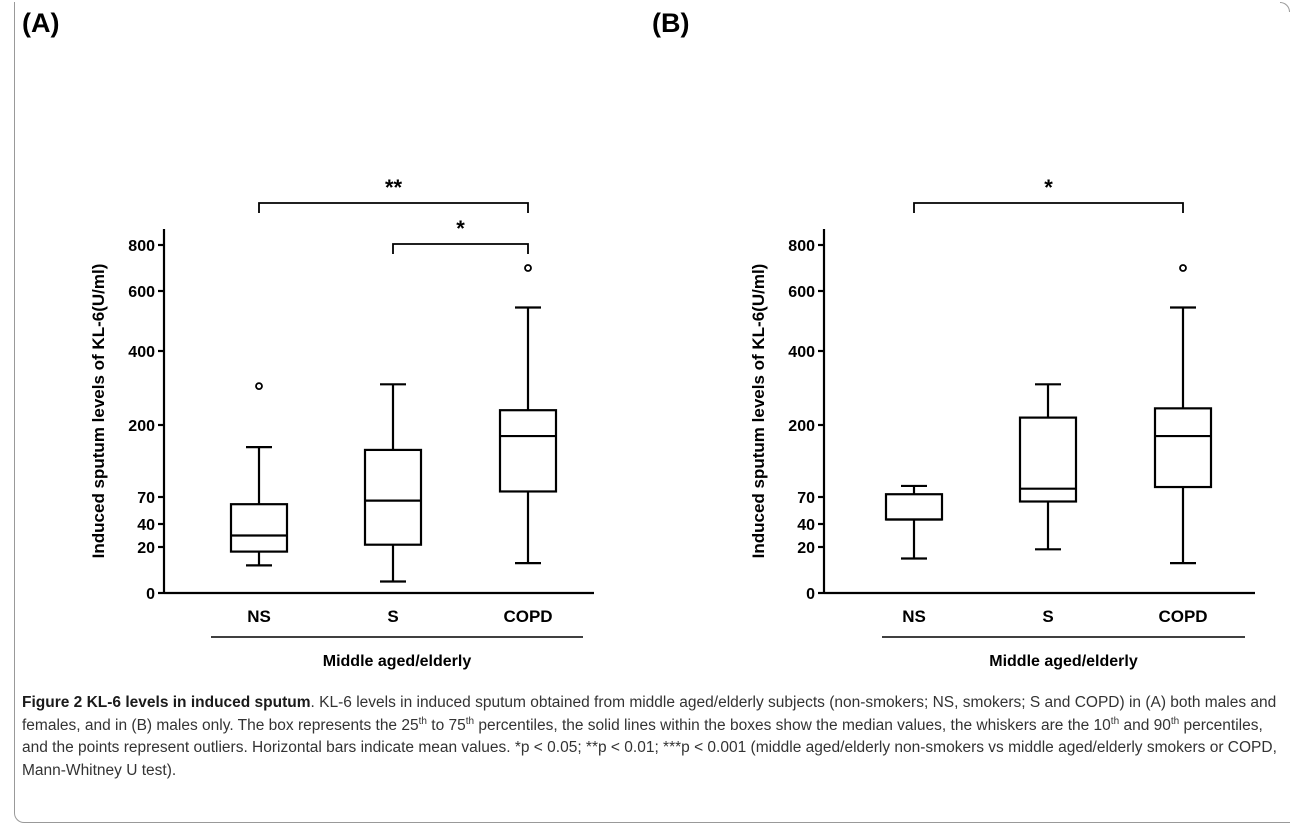 The height and width of the screenshot is (827, 1290). Describe the element at coordinates (446, 725) in the screenshot. I see `caption-text-2: to 75` at that location.